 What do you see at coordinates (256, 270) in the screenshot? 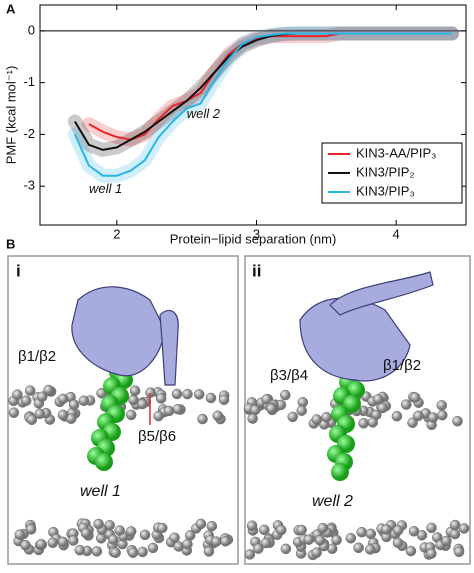
I see `subpanel-label: ii` at bounding box center [256, 270].